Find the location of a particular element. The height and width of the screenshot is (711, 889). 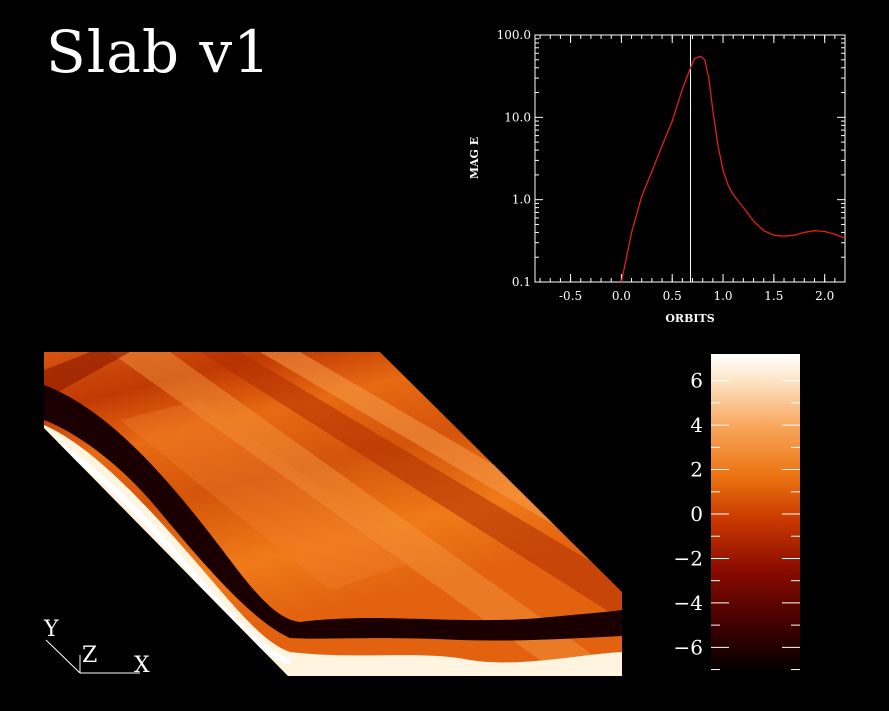

x-tick-label: 1.0 is located at coordinates (722, 296).